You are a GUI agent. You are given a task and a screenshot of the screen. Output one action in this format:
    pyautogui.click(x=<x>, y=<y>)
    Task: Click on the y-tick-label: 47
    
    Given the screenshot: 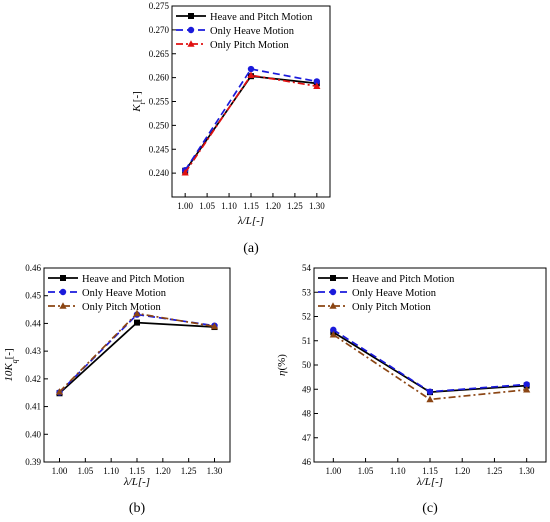 What is the action you would take?
    pyautogui.click(x=307, y=438)
    